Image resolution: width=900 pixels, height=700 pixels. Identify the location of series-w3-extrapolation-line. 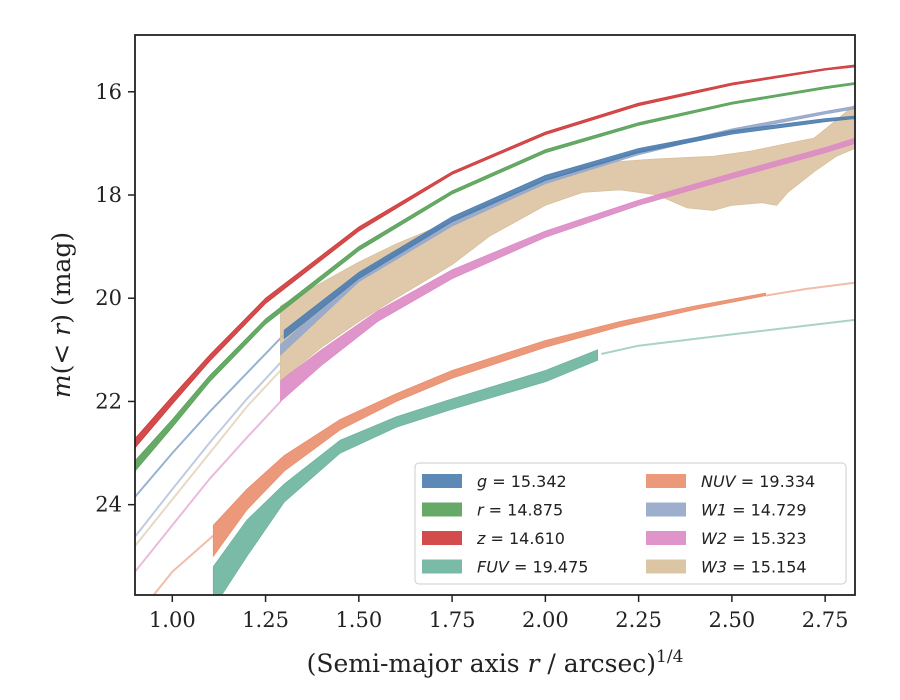
(208, 458).